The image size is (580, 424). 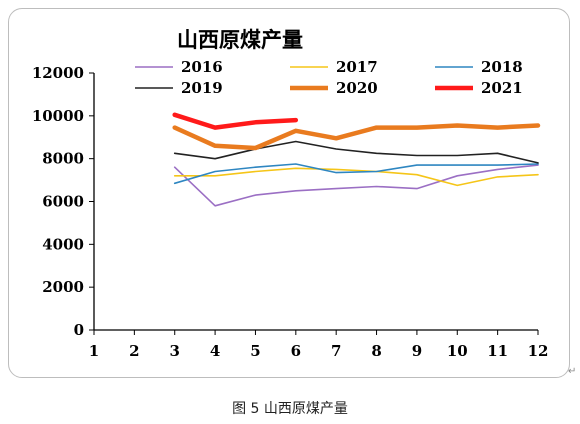 I want to click on x-tick-label: 9, so click(x=417, y=351).